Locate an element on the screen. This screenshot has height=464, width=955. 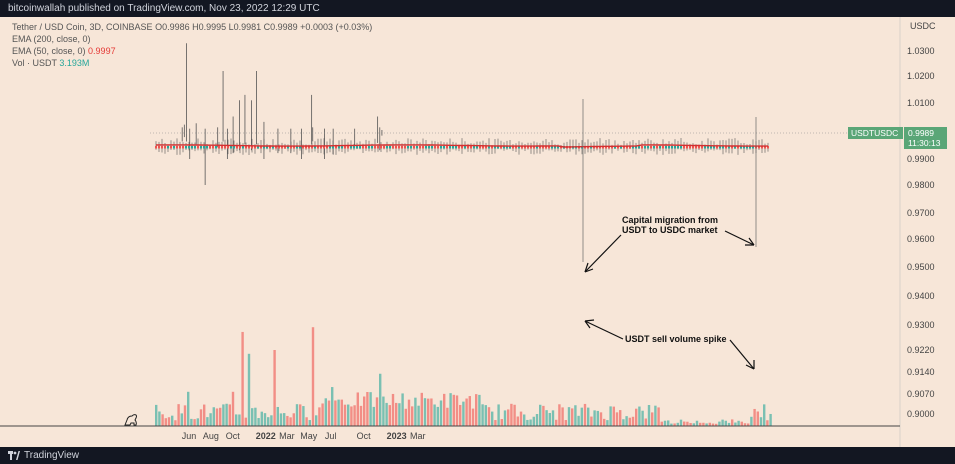
annotation-text: USDT sell volume spike is located at coordinates (676, 339).